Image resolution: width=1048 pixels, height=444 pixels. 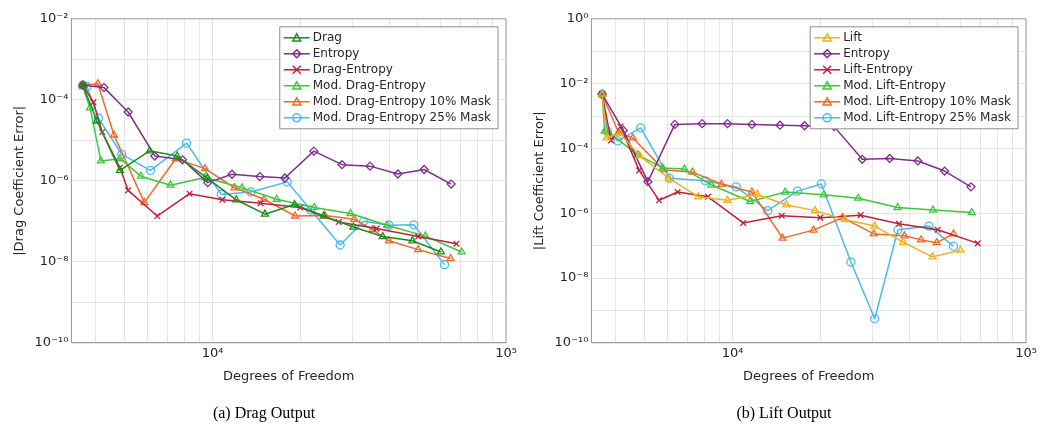 I want to click on y-tick-label: 10⁰, so click(x=577, y=18).